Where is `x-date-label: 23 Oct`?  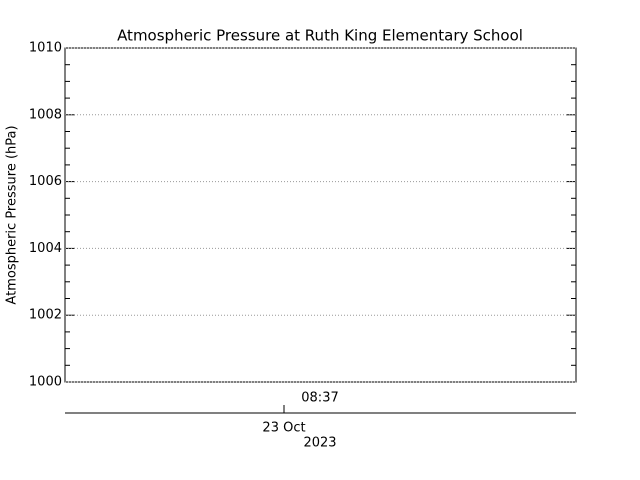
x-date-label: 23 Oct is located at coordinates (283, 428).